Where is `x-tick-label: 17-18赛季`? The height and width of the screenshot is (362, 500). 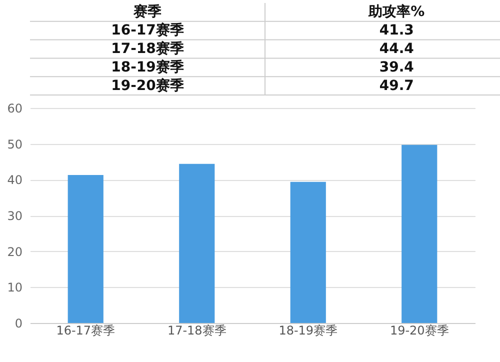 x-tick-label: 17-18赛季 is located at coordinates (196, 331).